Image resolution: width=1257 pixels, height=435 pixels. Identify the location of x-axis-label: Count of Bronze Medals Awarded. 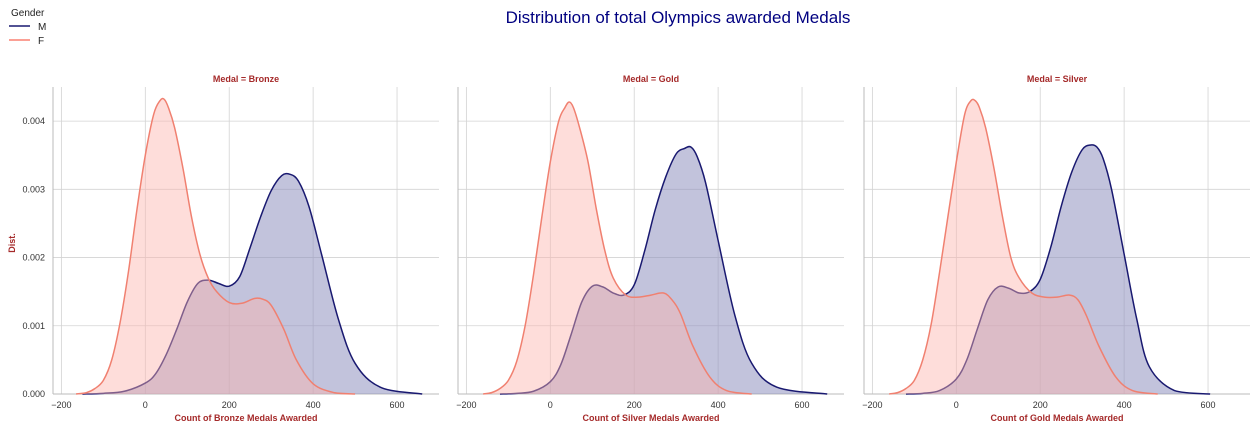
(245, 418).